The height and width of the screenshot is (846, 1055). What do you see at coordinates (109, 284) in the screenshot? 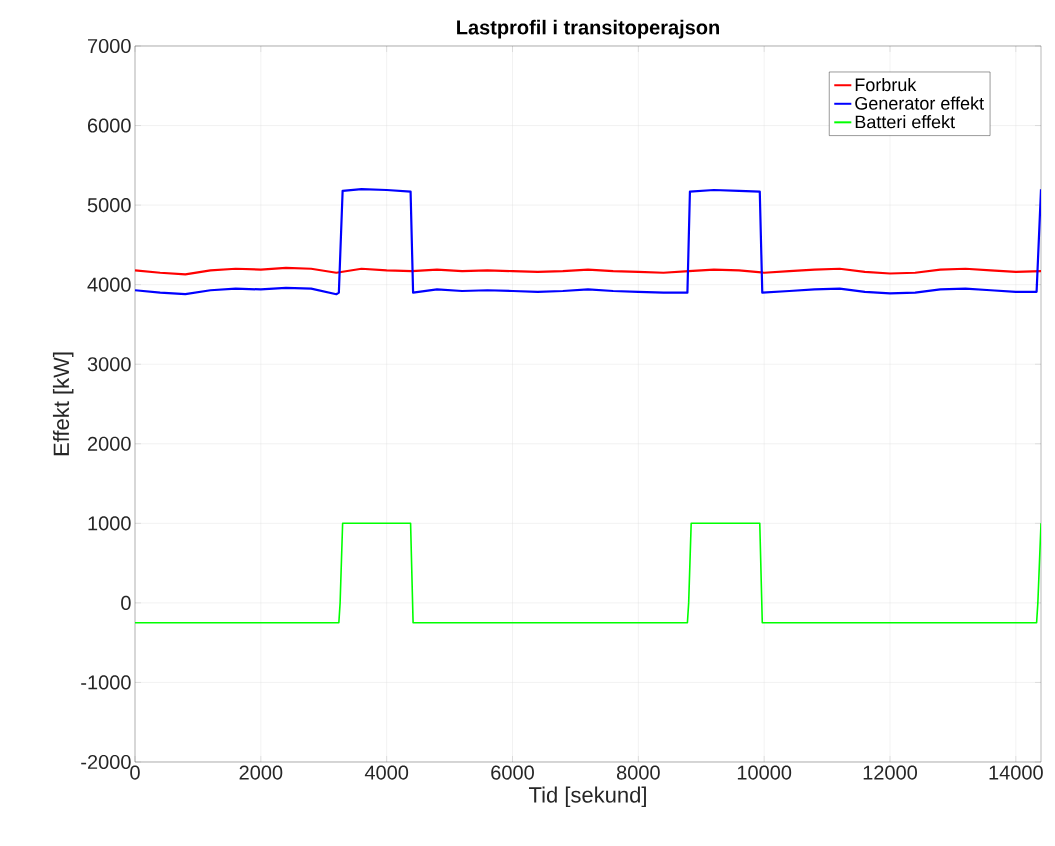
I see `y-tick-label: 4000` at bounding box center [109, 284].